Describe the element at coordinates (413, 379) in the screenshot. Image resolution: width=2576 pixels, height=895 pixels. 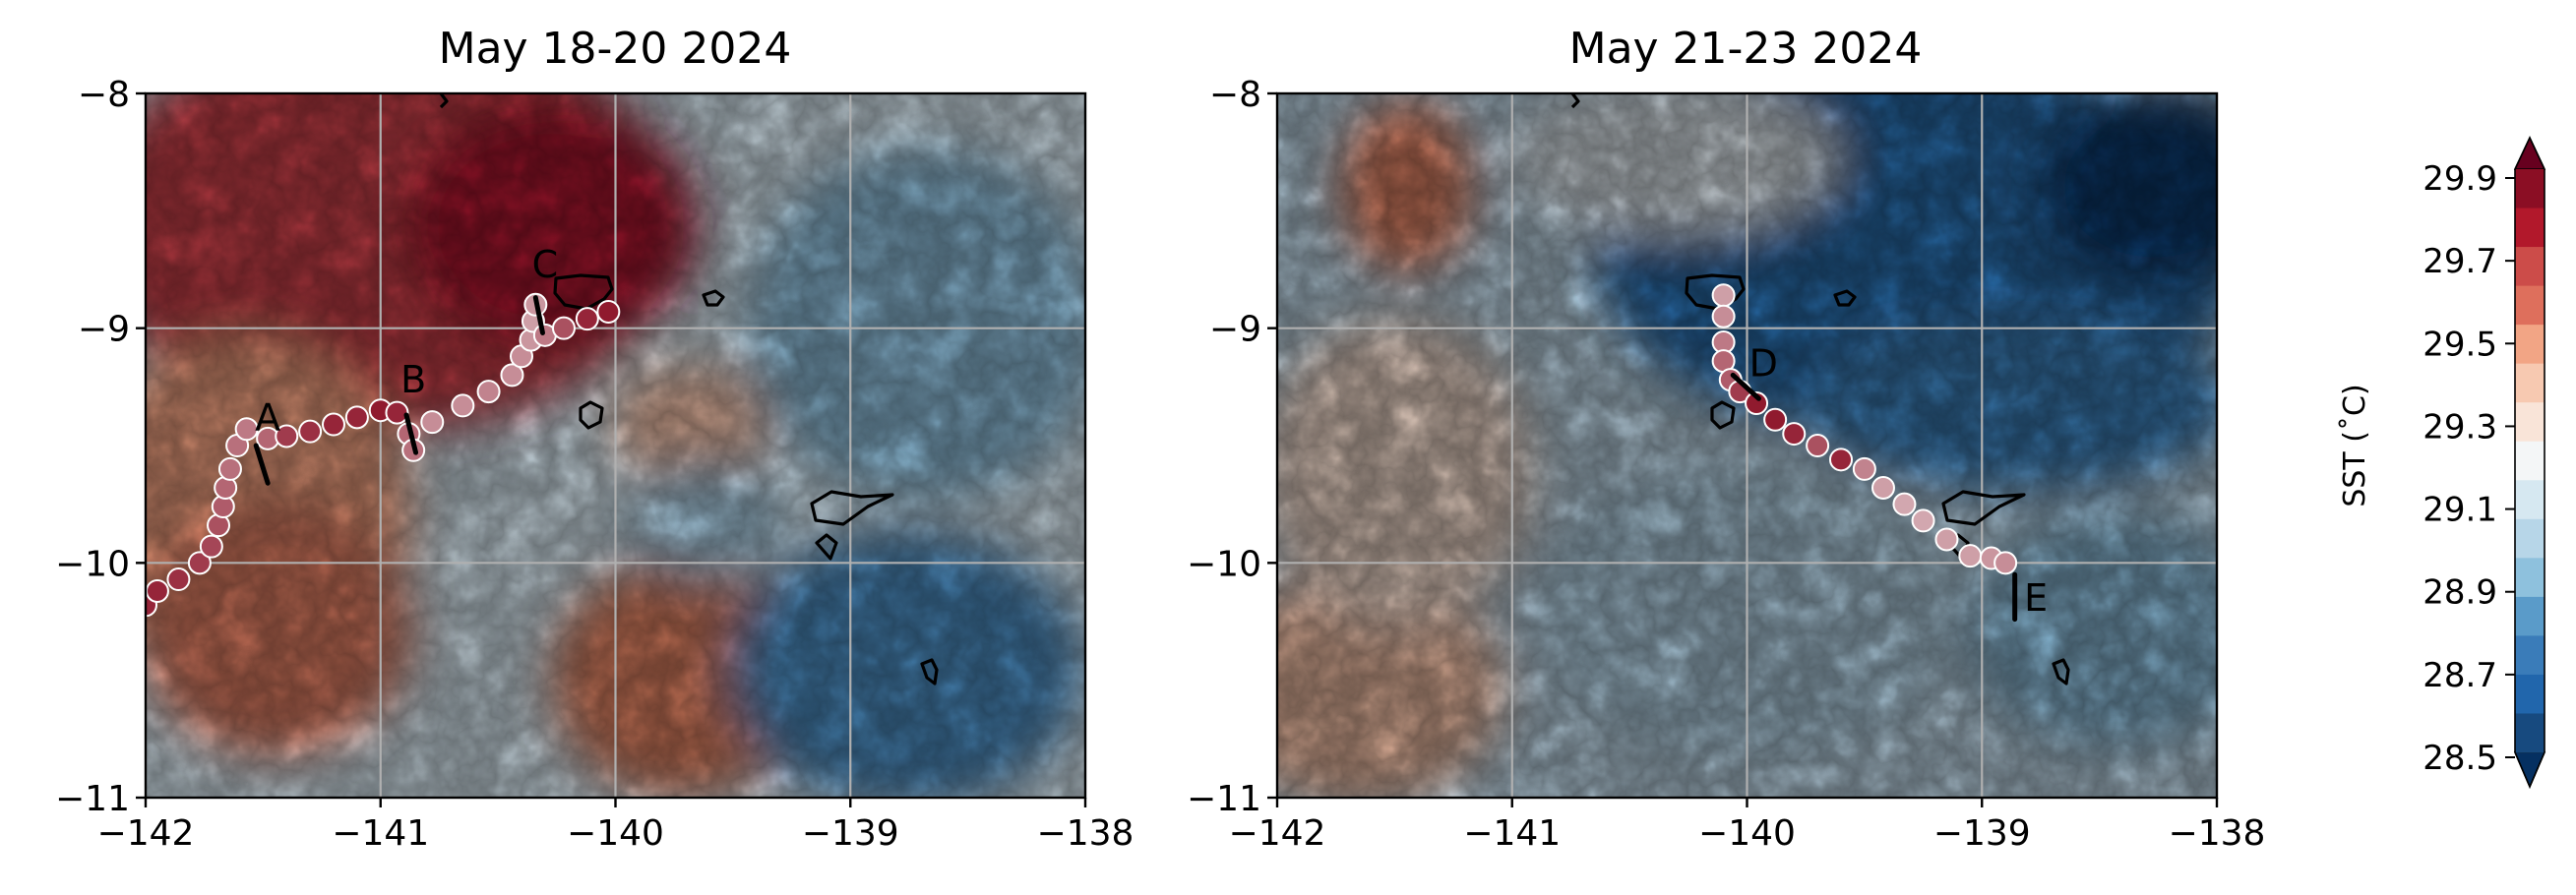
I see `segment-label-B: B` at that location.